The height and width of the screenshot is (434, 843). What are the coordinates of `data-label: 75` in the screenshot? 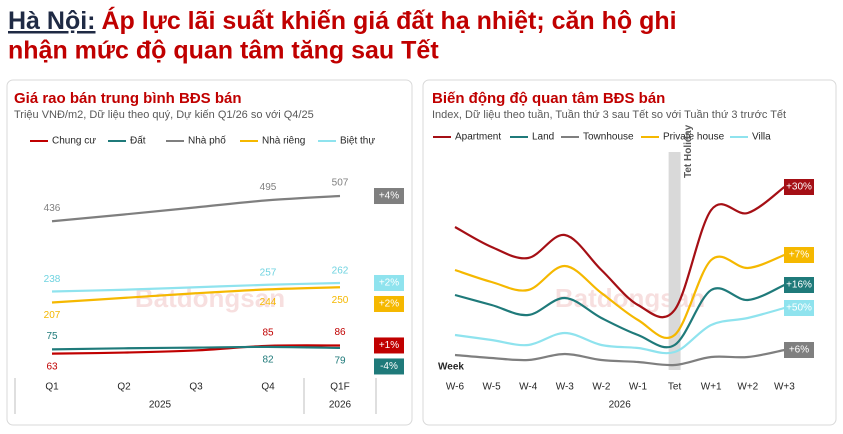 It's located at (52, 336).